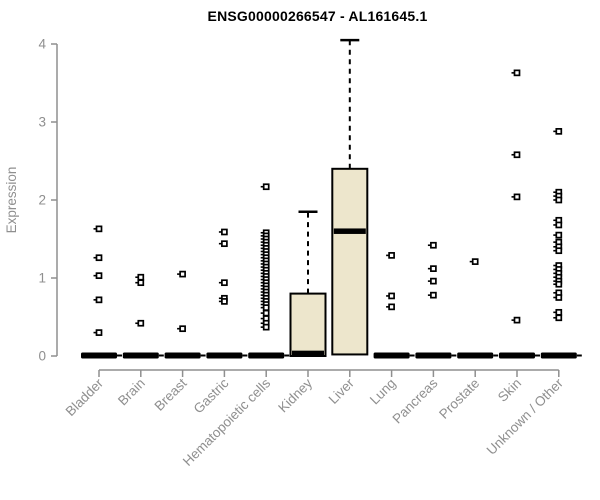 Image resolution: width=600 pixels, height=500 pixels. What do you see at coordinates (42, 200) in the screenshot?
I see `y-tick-label: 2` at bounding box center [42, 200].